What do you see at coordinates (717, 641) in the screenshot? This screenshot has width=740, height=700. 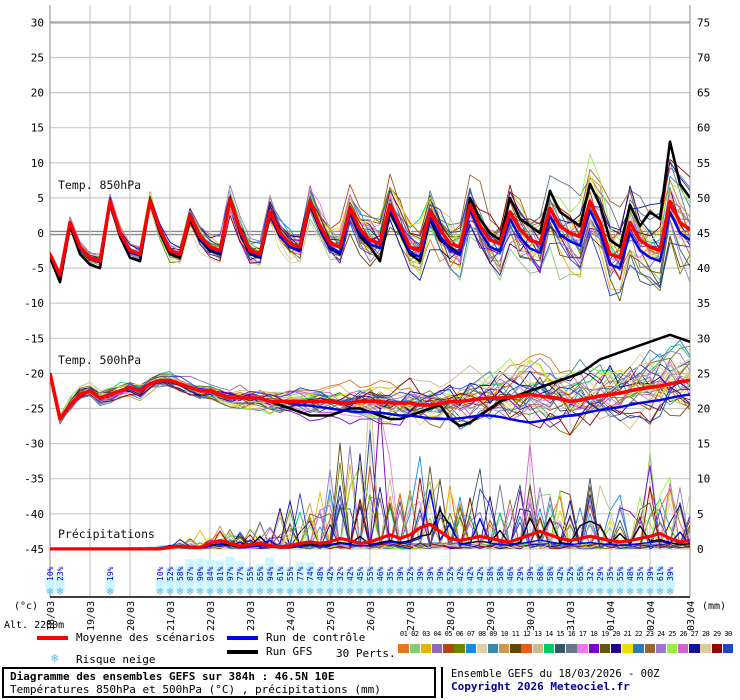 I see `pert-item: 29` at bounding box center [717, 641].